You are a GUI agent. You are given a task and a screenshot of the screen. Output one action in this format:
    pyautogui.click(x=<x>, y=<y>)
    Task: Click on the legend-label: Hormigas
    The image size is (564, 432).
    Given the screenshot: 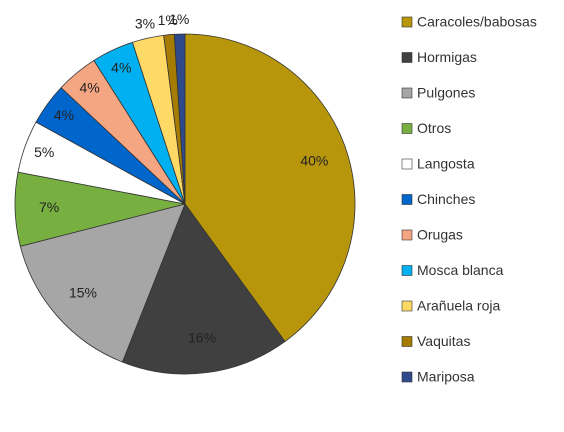 What is the action you would take?
    pyautogui.click(x=447, y=57)
    